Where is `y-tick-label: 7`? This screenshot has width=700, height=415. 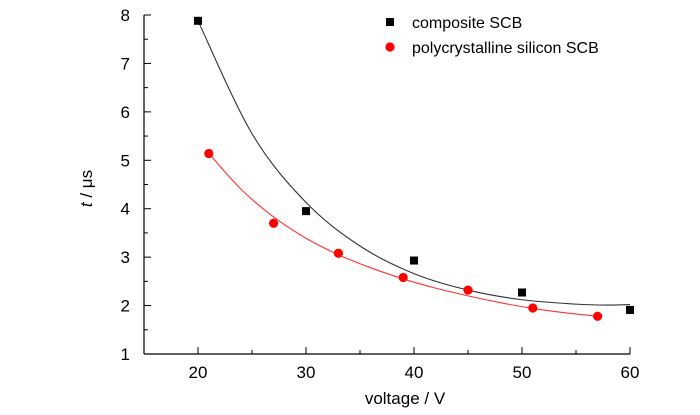 y-tick-label: 7 is located at coordinates (125, 63).